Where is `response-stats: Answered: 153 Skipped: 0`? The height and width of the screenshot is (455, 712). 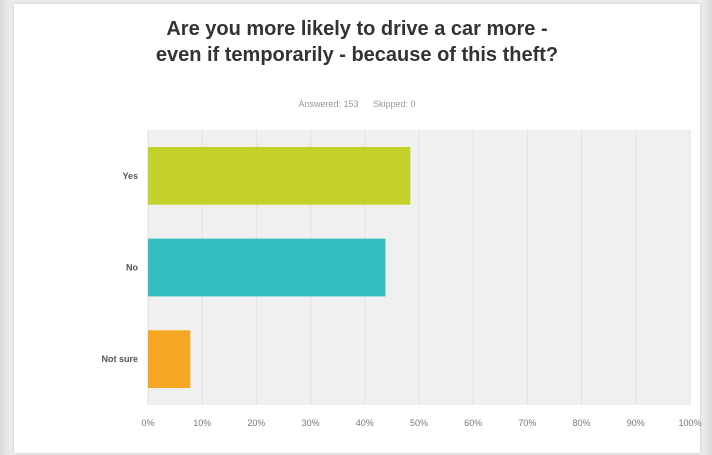
response-stats: Answered: 153 Skipped: 0 is located at coordinates (357, 104).